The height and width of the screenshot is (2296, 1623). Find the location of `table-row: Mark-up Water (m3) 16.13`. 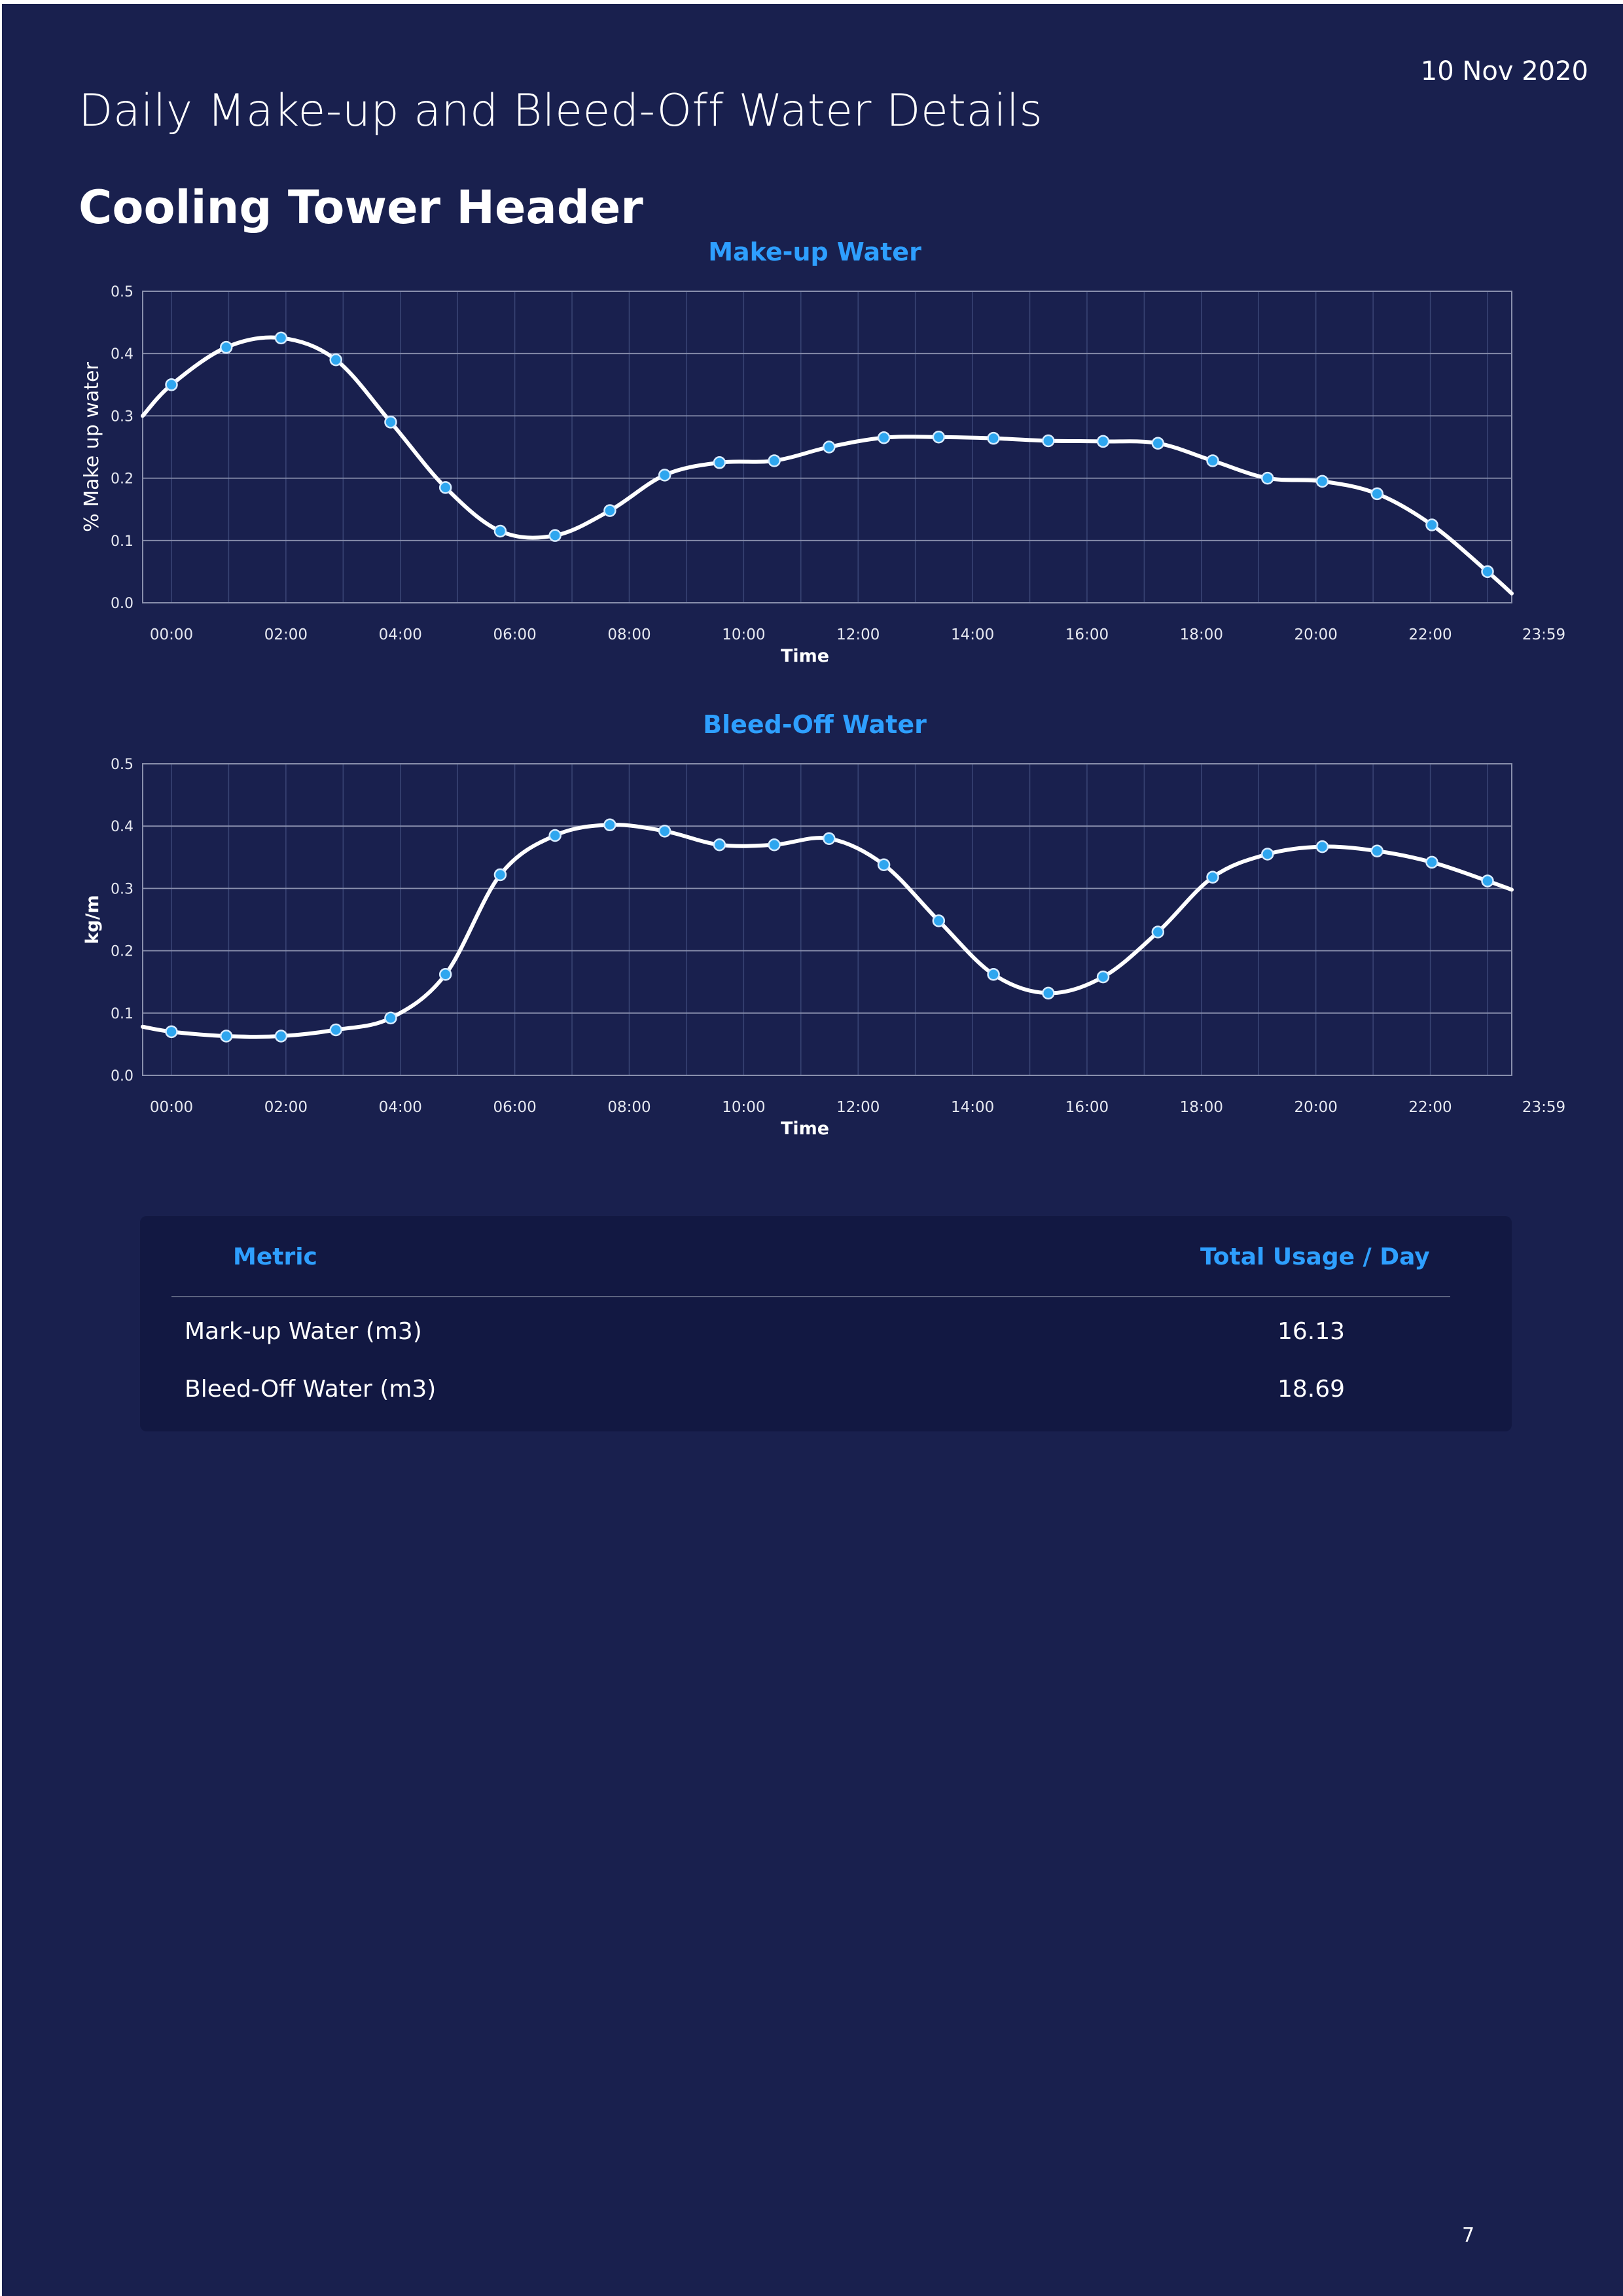

table-row: Mark-up Water (m3) 16.13 is located at coordinates (826, 1334).